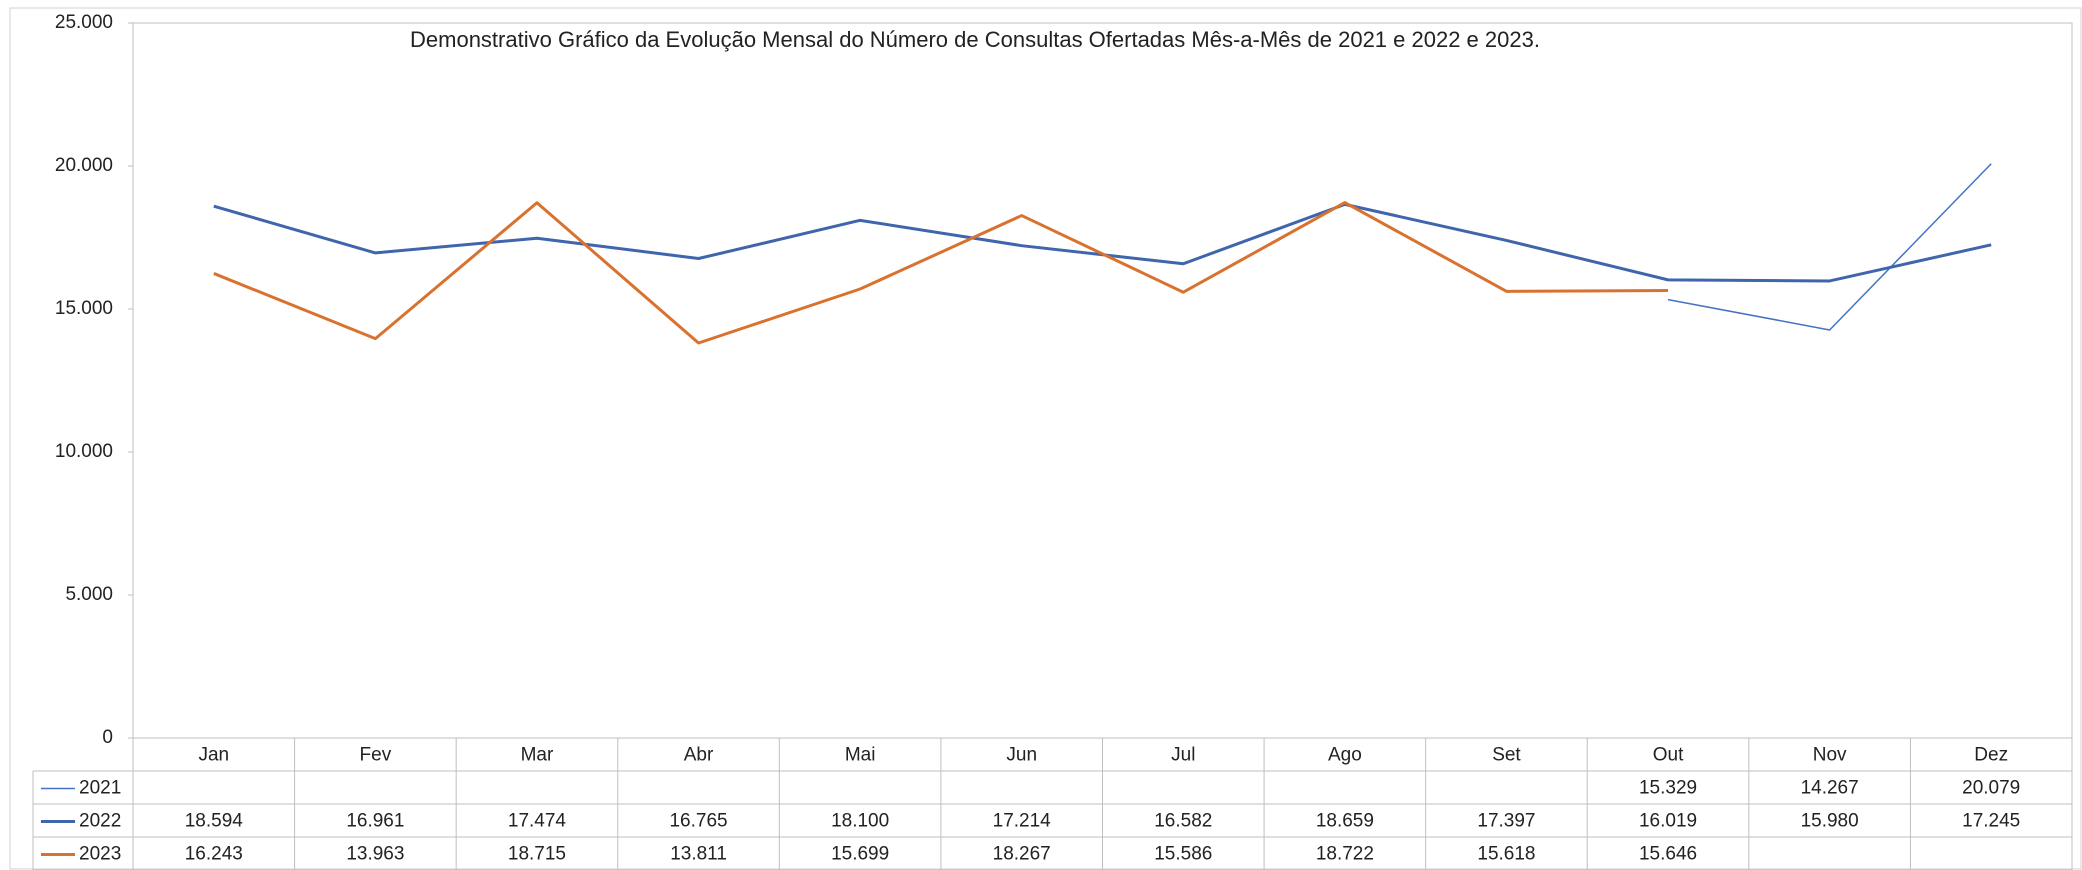 The width and height of the screenshot is (2082, 870). Describe the element at coordinates (1991, 821) in the screenshot. I see `table-value: 17.245` at that location.